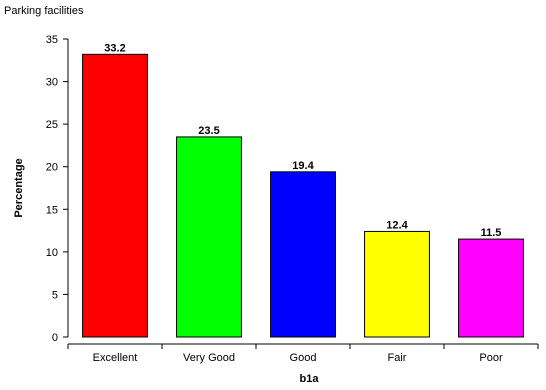  I want to click on x-axis: Excellent Very Good Good Fair Poor, so click(303, 353).